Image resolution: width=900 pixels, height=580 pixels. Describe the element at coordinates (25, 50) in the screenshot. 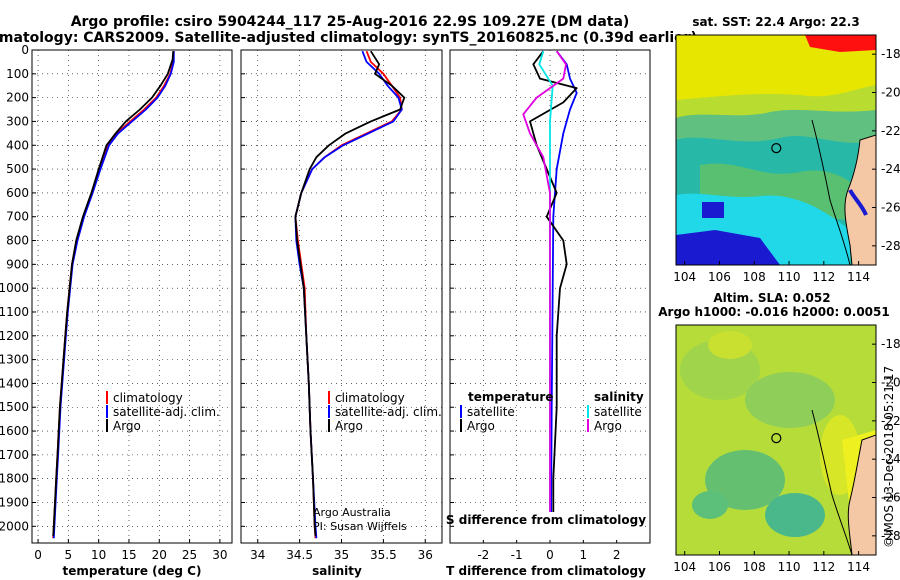

I see `depth-tick-label: 0` at that location.